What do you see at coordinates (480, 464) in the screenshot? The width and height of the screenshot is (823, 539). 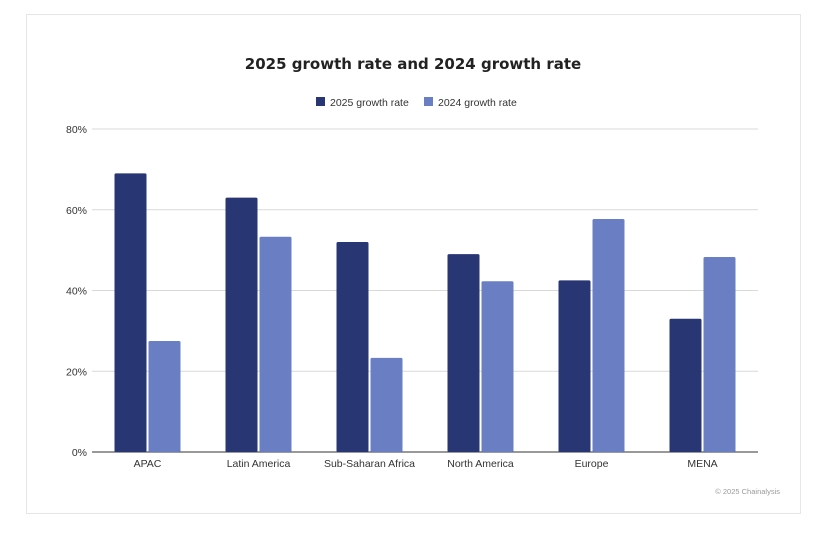 I see `x-tick-label: North America` at bounding box center [480, 464].